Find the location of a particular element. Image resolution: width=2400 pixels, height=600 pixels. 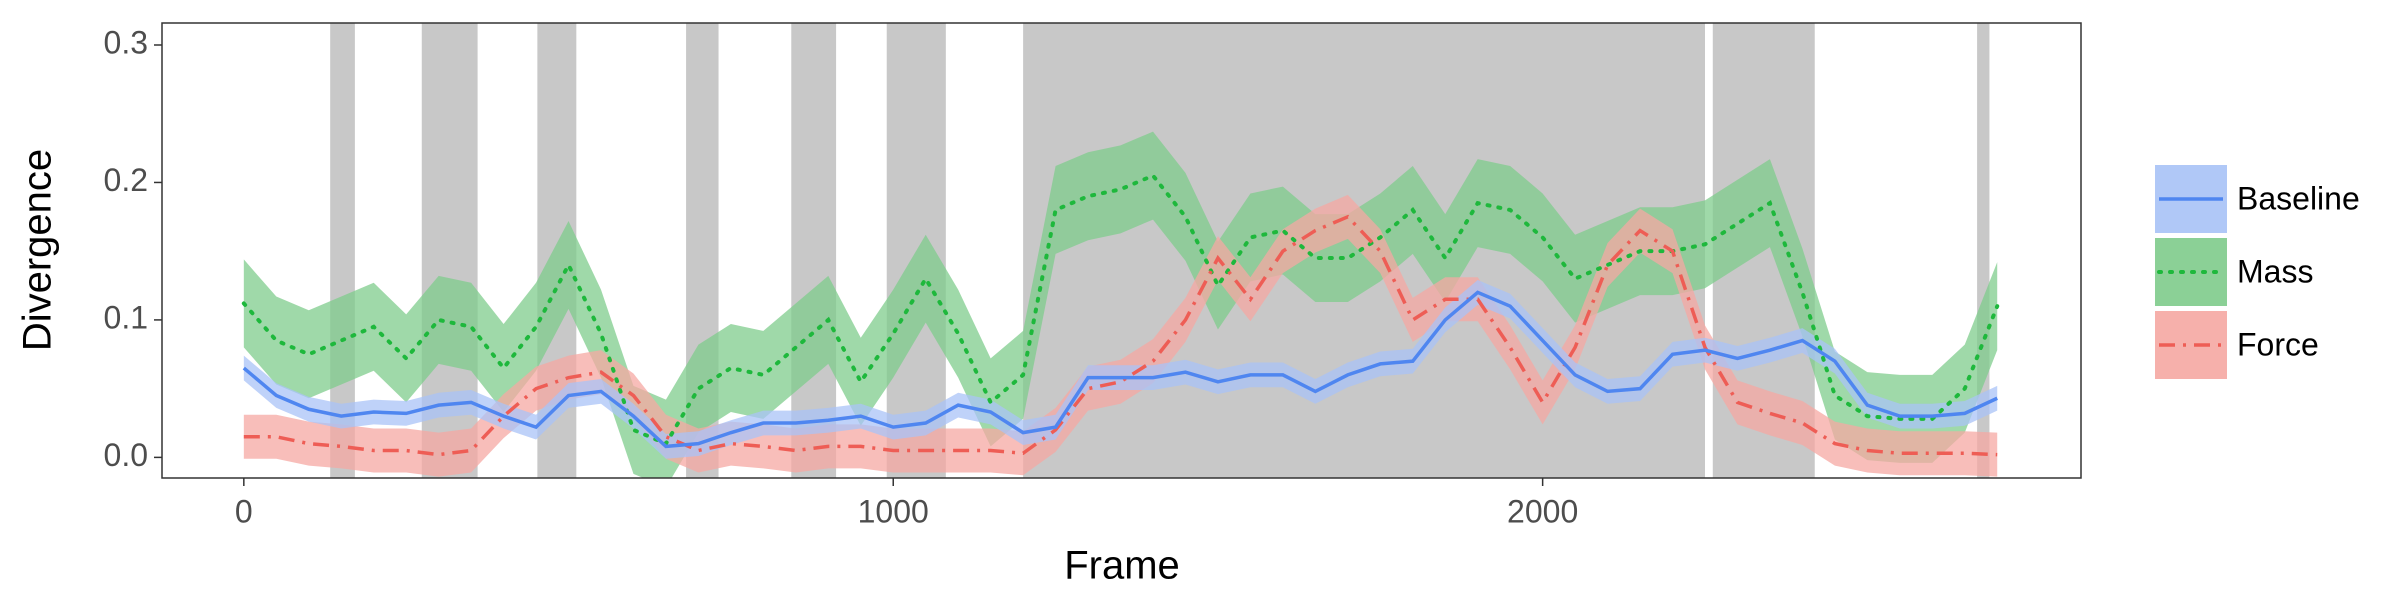

legend-label: Baseline is located at coordinates (2298, 198).